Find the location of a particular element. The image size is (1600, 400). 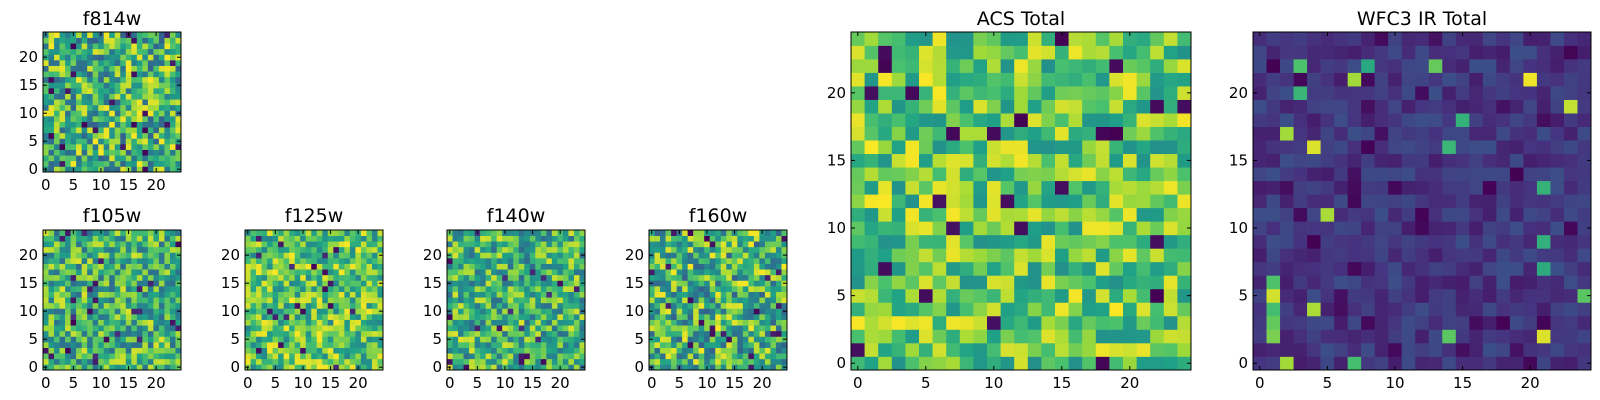

y-tick-label: 0 is located at coordinates (639, 367).